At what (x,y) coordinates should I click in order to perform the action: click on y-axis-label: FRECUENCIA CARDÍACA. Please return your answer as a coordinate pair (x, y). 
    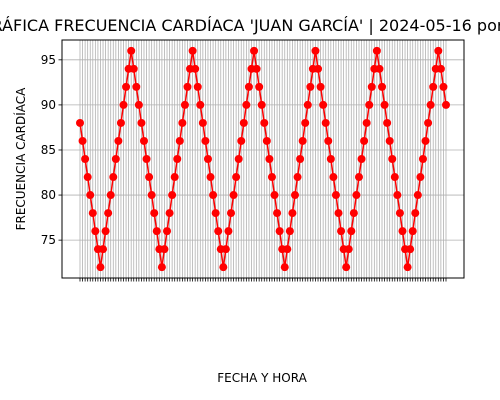
    Looking at the image, I should click on (20, 159).